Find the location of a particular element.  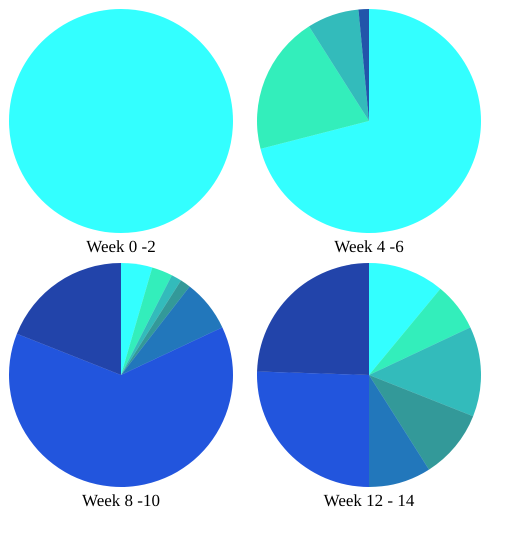

text: Week 0 -2 is located at coordinates (121, 246).